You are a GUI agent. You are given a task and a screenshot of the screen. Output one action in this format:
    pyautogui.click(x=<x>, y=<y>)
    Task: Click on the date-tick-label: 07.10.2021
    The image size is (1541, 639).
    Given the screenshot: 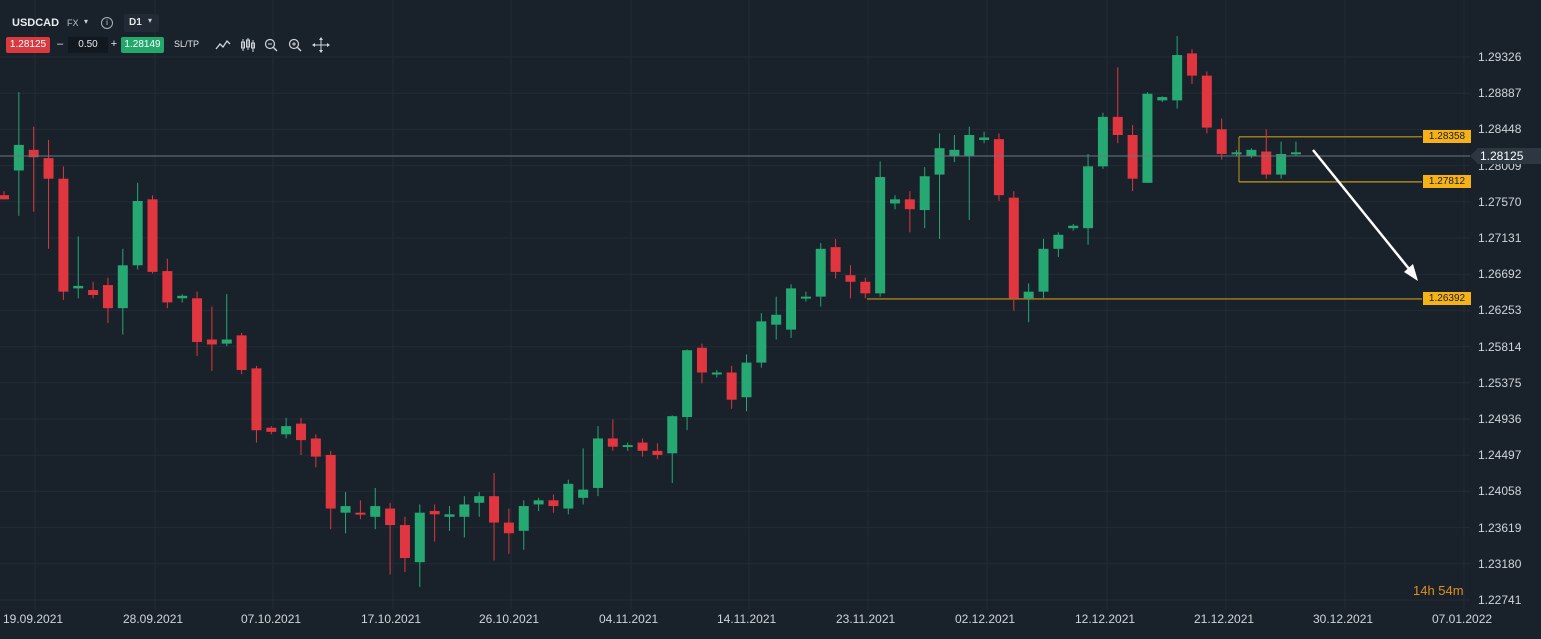 What is the action you would take?
    pyautogui.click(x=271, y=619)
    